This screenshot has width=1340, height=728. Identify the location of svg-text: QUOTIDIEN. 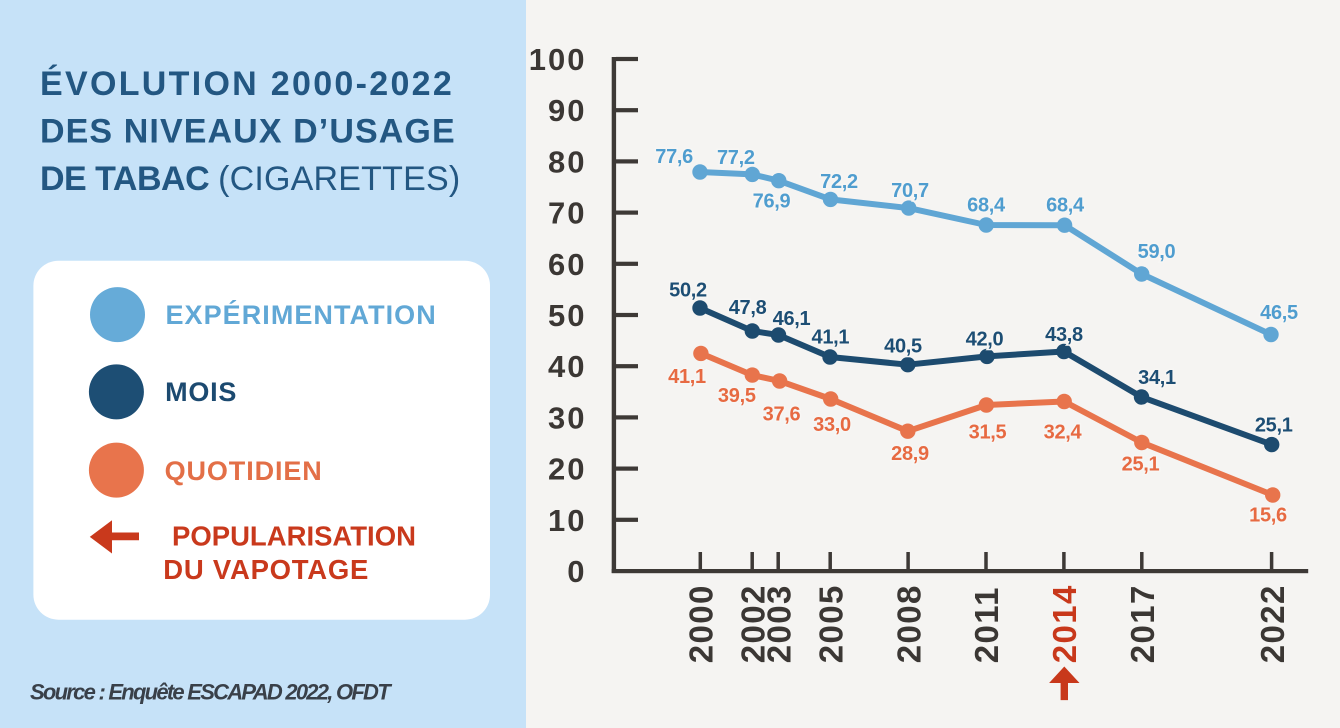
(244, 471).